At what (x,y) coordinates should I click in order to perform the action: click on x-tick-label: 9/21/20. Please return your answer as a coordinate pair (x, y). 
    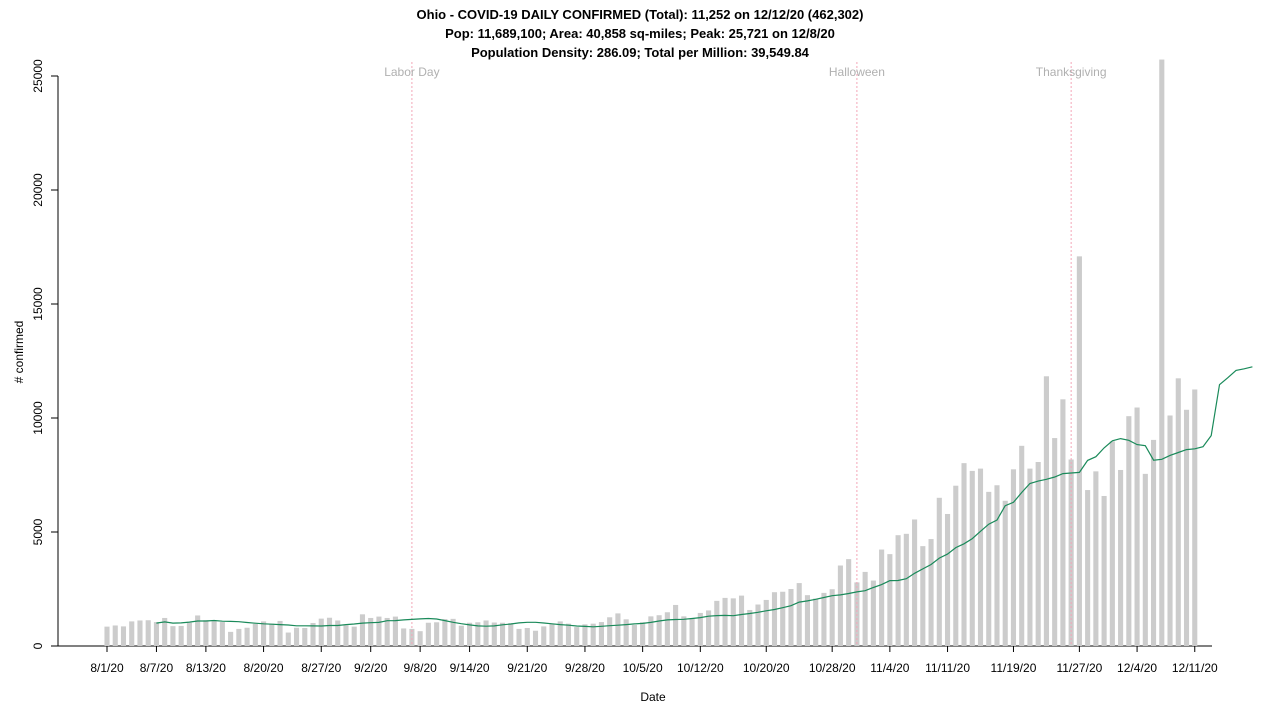
    Looking at the image, I should click on (527, 668).